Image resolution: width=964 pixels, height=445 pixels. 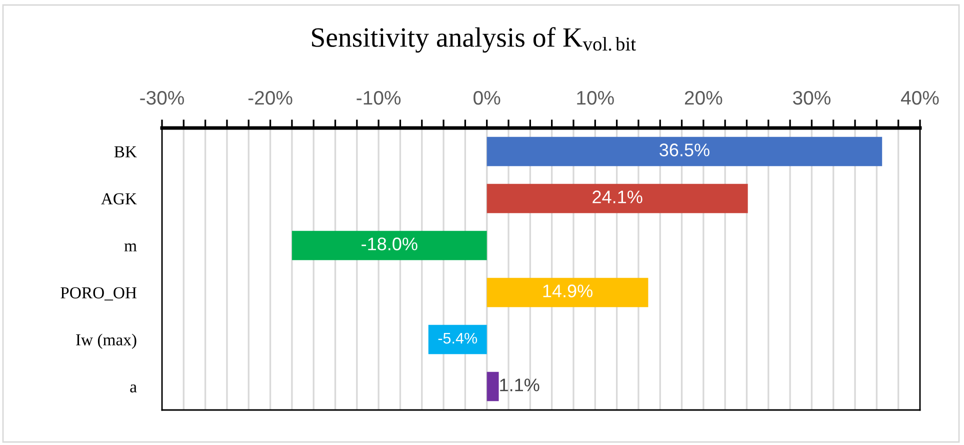 What do you see at coordinates (474, 40) in the screenshot?
I see `chart-title: Sensitivity analysis of K$_{vol.bit}$` at bounding box center [474, 40].